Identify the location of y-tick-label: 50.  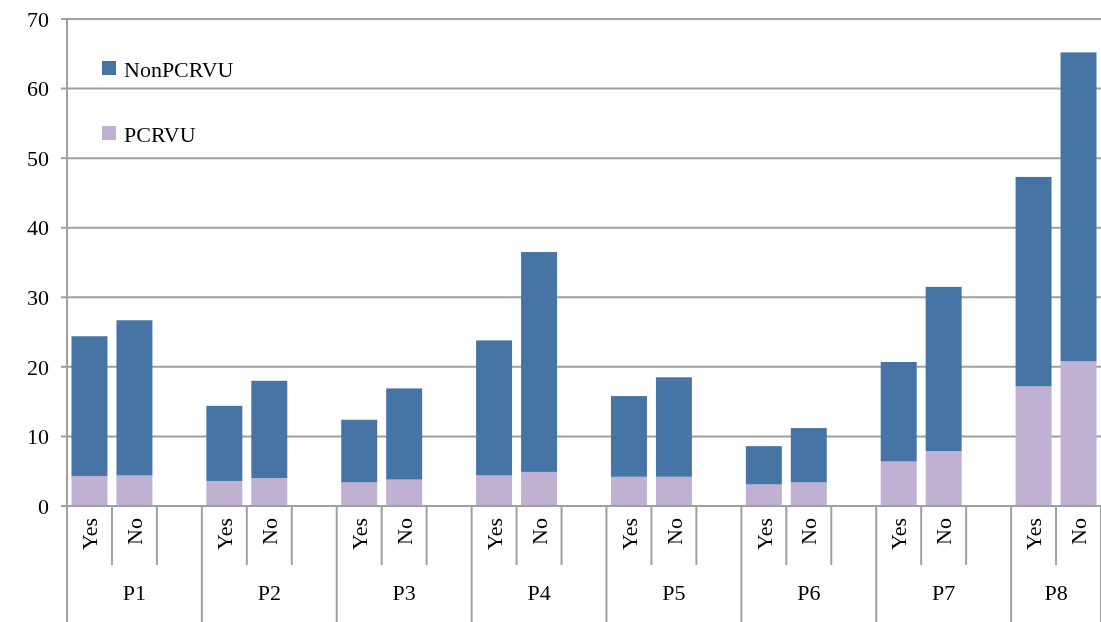
(38, 158).